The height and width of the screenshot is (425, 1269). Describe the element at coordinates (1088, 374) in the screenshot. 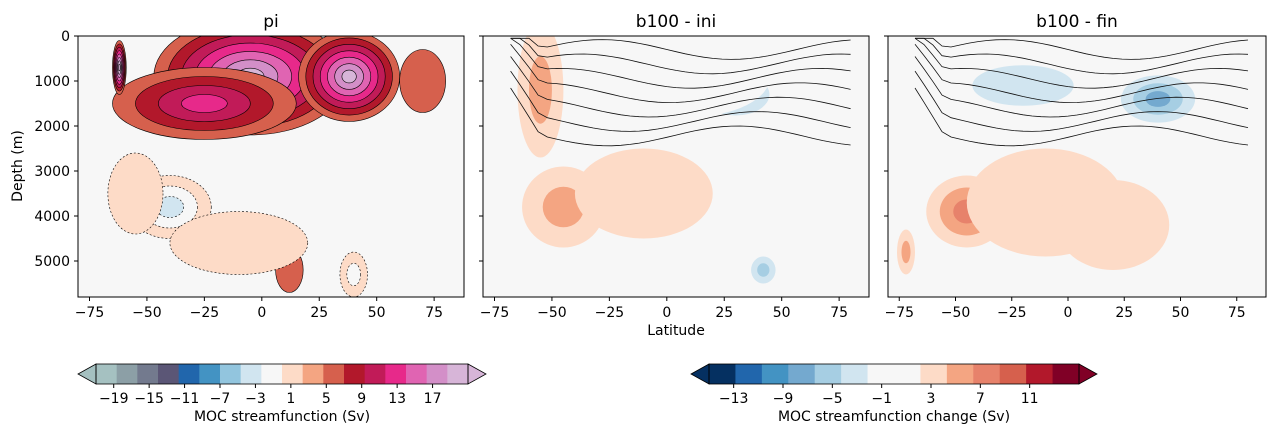

I see `colorbar-extend-max` at that location.